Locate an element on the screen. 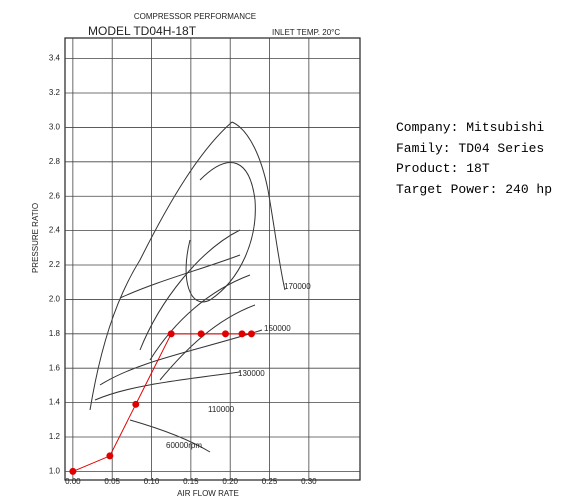 Image resolution: width=576 pixels, height=503 pixels. x-tick-label: 0.10 is located at coordinates (152, 481).